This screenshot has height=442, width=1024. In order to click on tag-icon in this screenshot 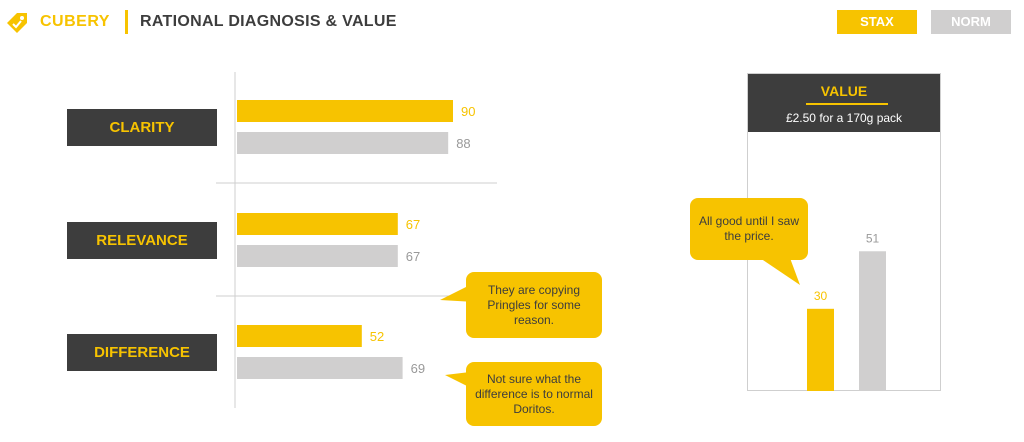, I will do `click(17, 23)`.